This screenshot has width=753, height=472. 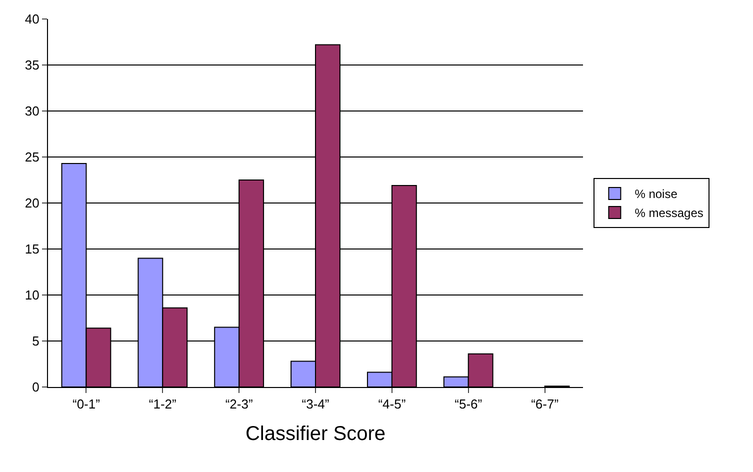 I want to click on x-tick-label: “2-3”, so click(x=239, y=404).